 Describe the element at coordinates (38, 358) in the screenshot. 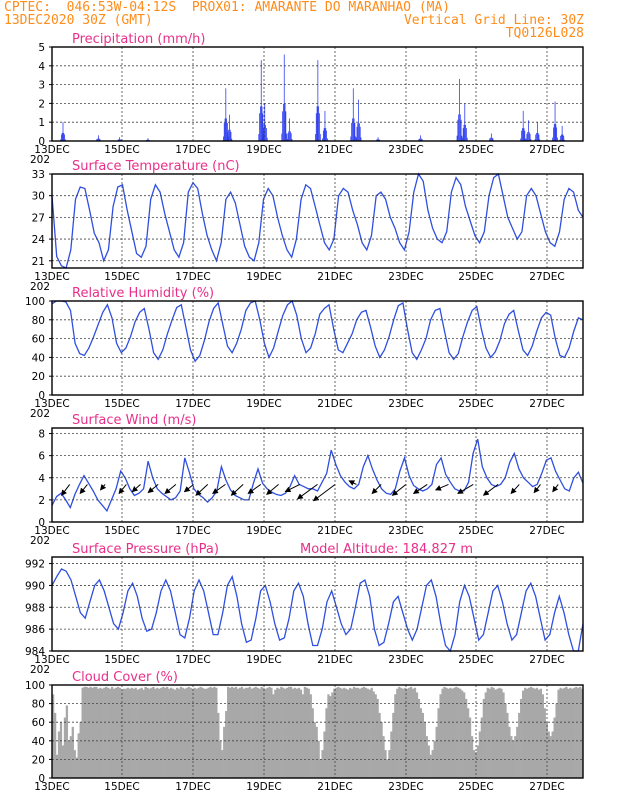

I see `y-tick-label: 40` at that location.